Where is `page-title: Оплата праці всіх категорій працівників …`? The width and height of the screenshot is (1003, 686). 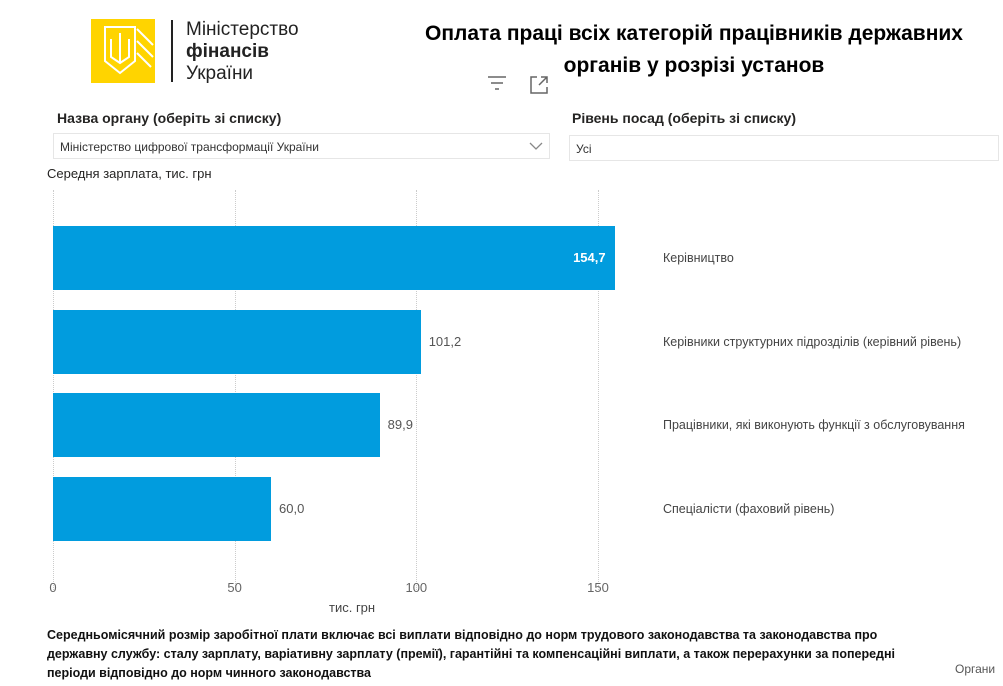
page-title: Оплата праці всіх категорій працівників … is located at coordinates (694, 50).